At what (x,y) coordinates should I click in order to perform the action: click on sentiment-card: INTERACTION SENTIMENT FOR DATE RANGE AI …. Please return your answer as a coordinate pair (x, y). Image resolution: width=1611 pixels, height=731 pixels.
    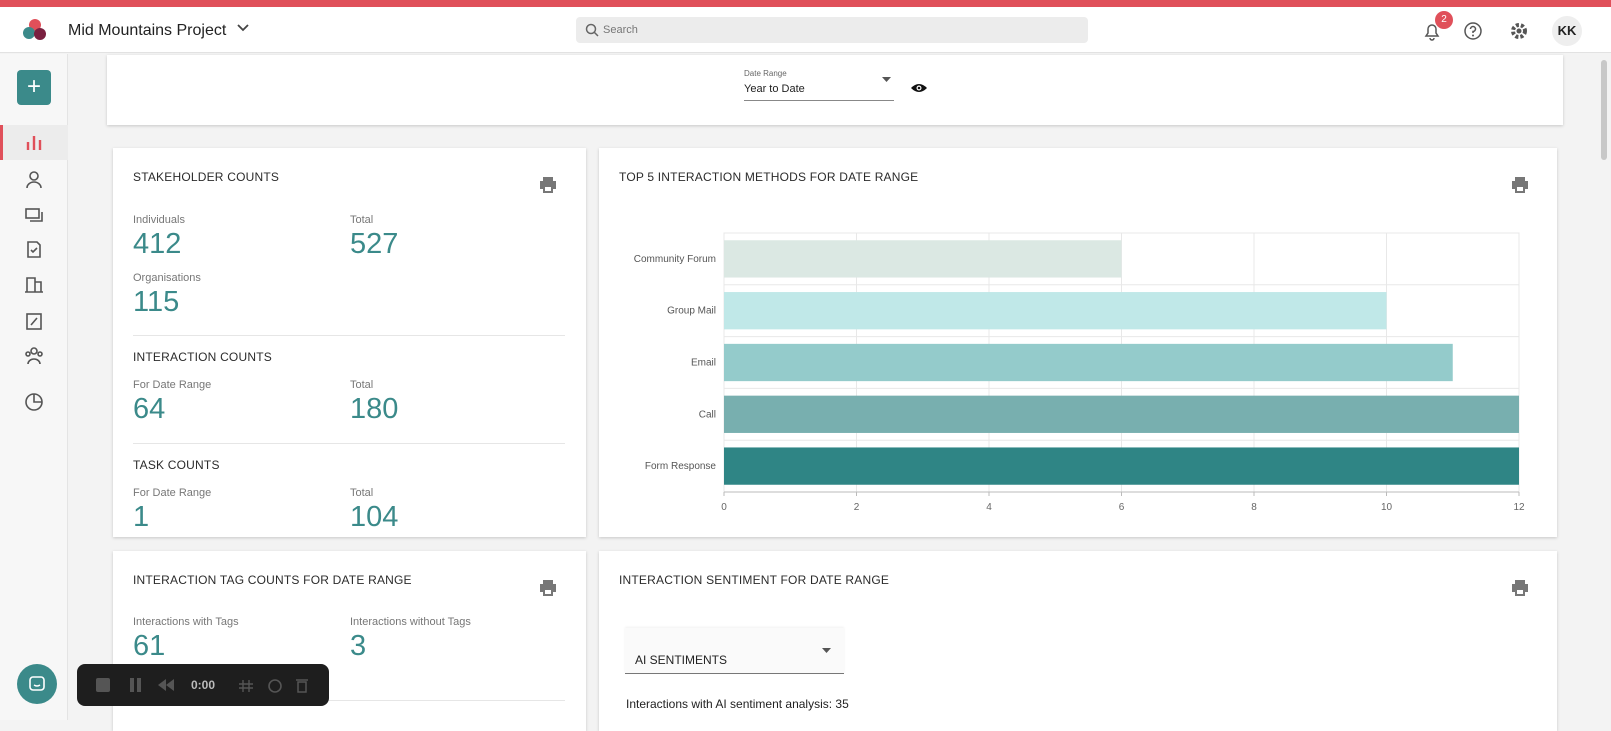
    Looking at the image, I should click on (1078, 641).